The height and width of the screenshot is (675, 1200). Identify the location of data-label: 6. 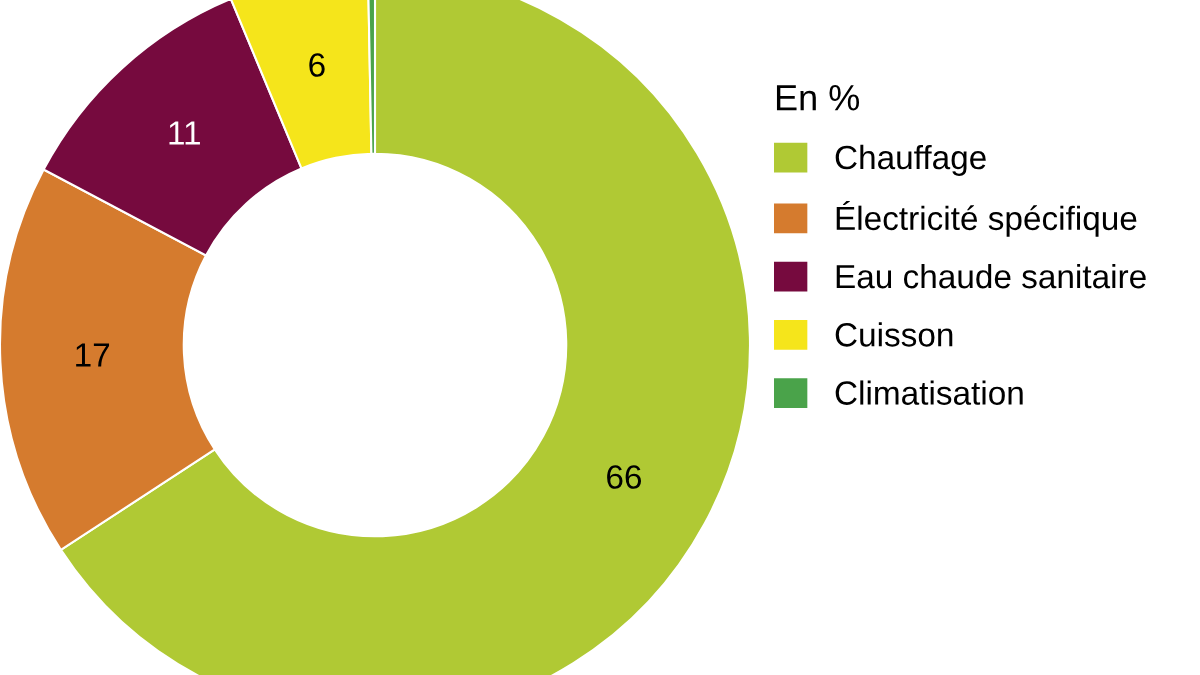
(317, 65).